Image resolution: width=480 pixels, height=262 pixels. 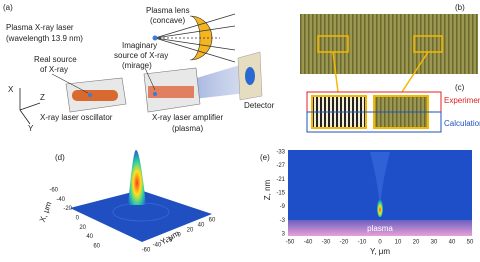 I want to click on label: Calculation, so click(x=462, y=123).